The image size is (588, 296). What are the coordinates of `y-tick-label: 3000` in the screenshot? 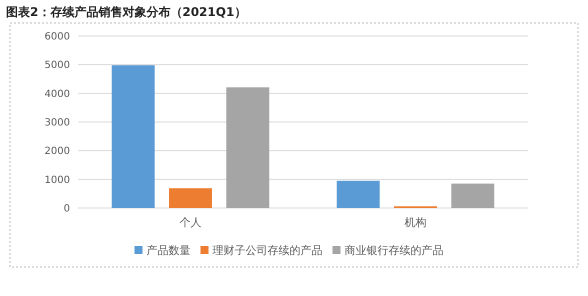 It's located at (57, 123).